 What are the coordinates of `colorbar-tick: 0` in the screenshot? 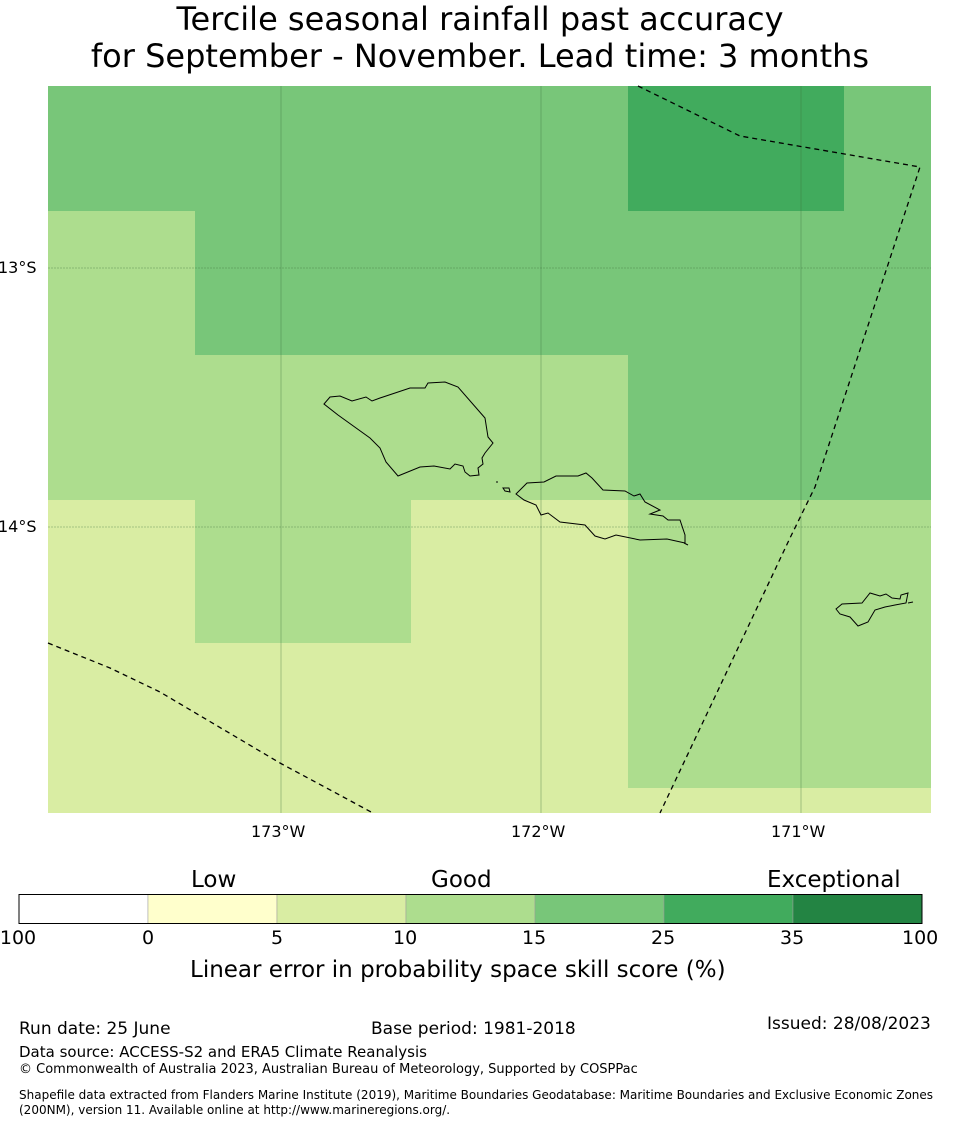 It's located at (148, 938).